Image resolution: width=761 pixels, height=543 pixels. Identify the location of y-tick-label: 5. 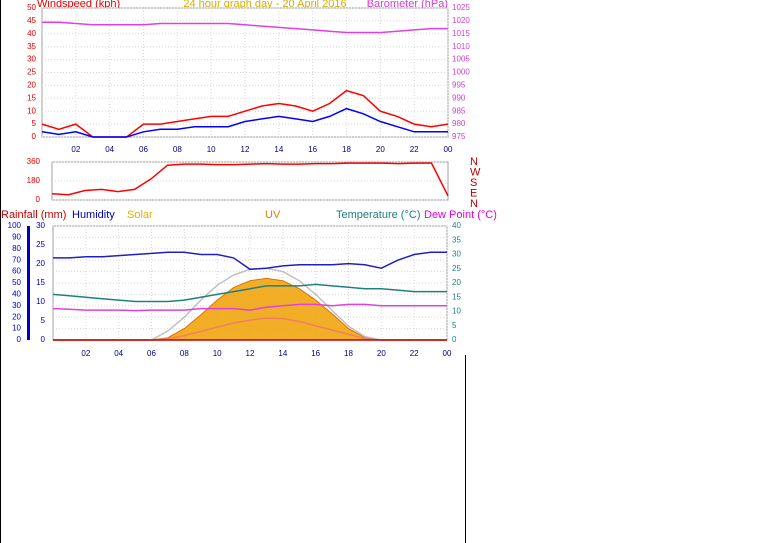
(34, 123).